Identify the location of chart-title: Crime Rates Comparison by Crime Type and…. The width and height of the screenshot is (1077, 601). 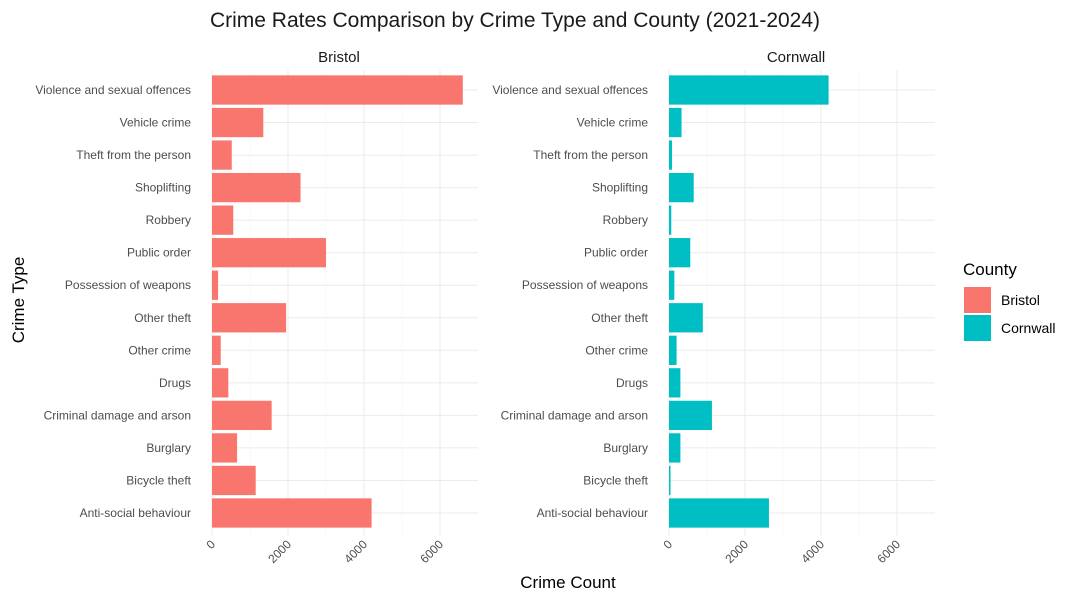
(515, 20).